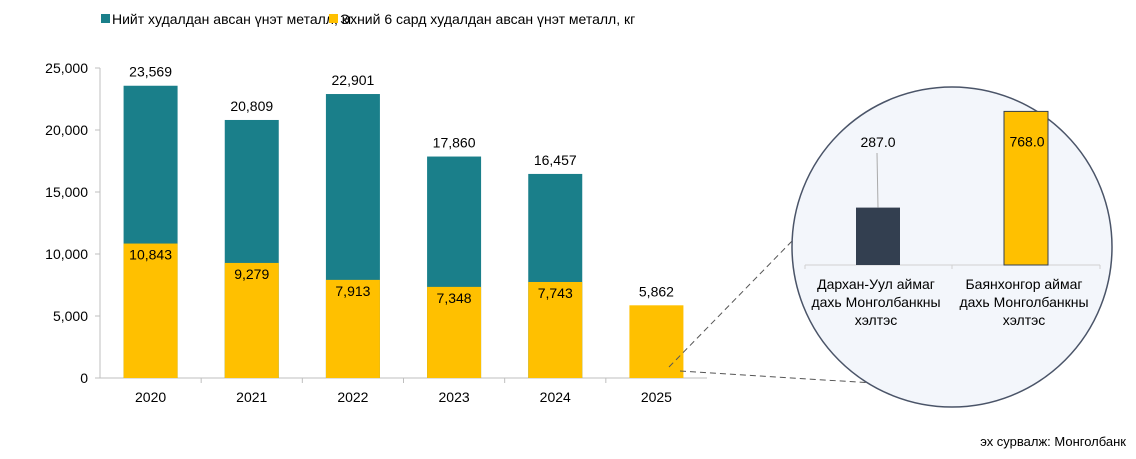  Describe the element at coordinates (353, 80) in the screenshot. I see `data-label-total: 22,901` at that location.